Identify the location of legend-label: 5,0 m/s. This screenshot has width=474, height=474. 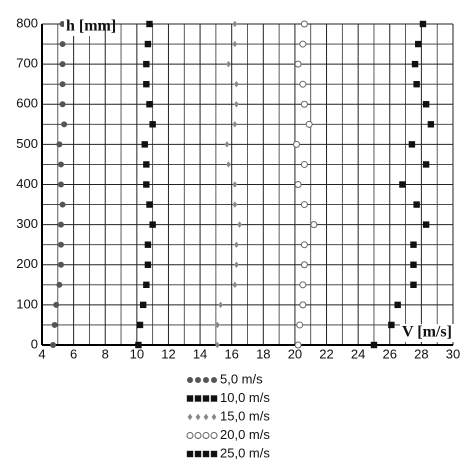
(241, 378).